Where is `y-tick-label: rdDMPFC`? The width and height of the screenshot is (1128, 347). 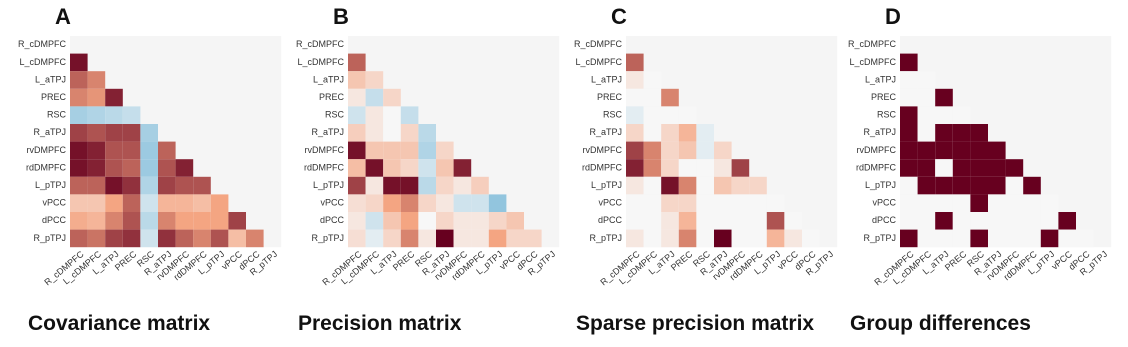
y-tick-label: rdDMPFC is located at coordinates (46, 167).